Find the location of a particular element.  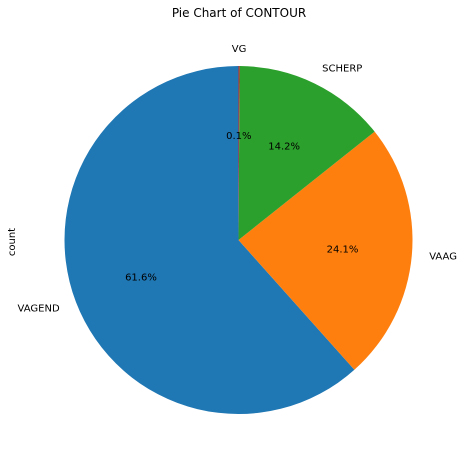

slice-label-scherp: SCHERP is located at coordinates (342, 68).